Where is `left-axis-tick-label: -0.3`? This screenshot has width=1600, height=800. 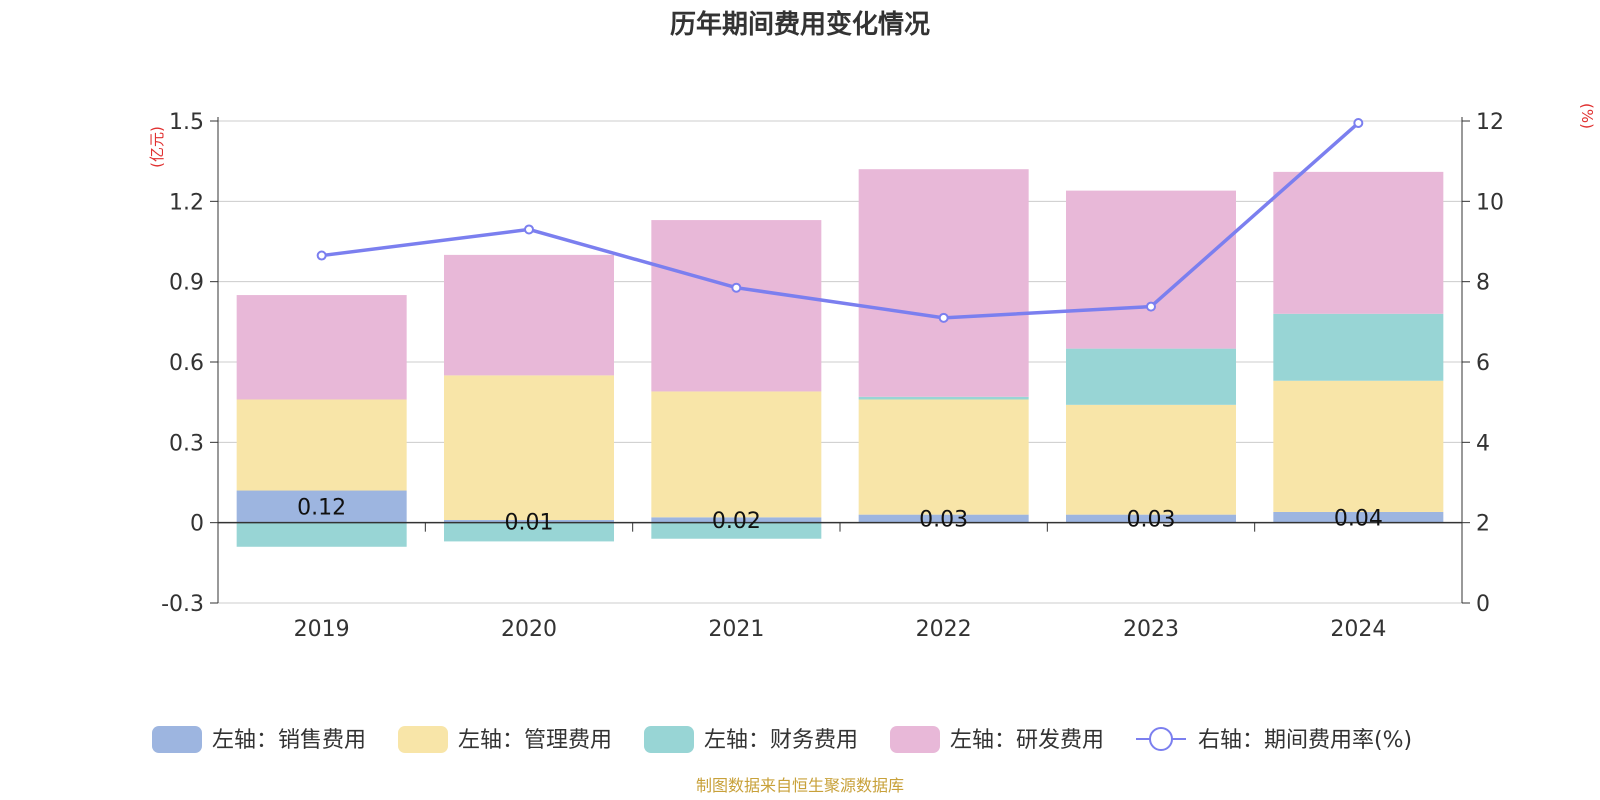 left-axis-tick-label: -0.3 is located at coordinates (182, 604).